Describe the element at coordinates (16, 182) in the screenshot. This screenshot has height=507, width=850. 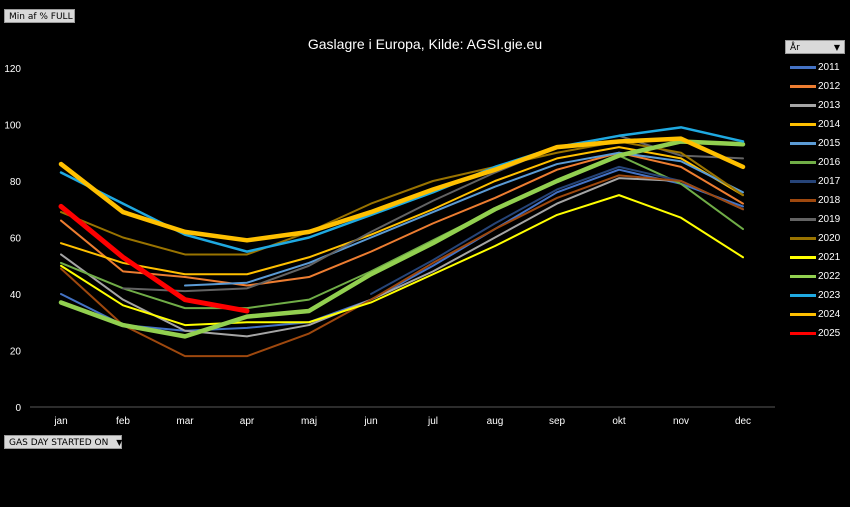
I see `y-tick-label: 80` at that location.